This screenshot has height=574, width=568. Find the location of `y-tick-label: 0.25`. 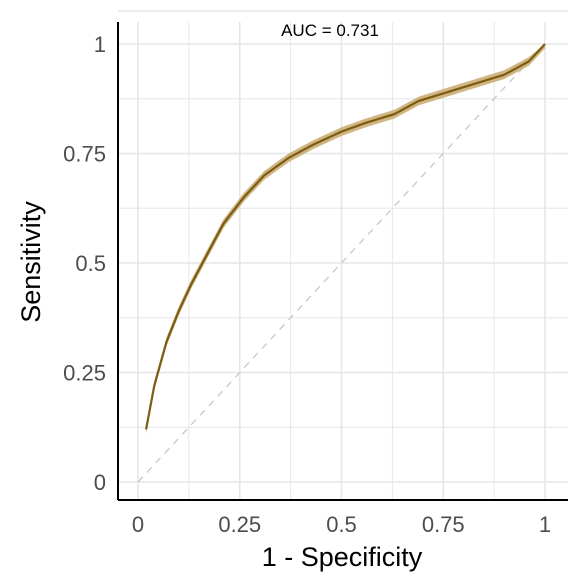

y-tick-label: 0.25 is located at coordinates (84, 373).